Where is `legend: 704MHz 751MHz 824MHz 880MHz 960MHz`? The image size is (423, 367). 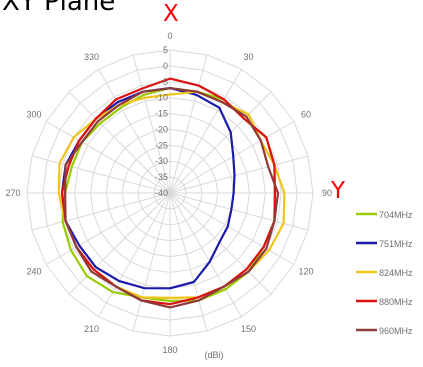
legend: 704MHz 751MHz 824MHz 880MHz 960MHz is located at coordinates (384, 273).